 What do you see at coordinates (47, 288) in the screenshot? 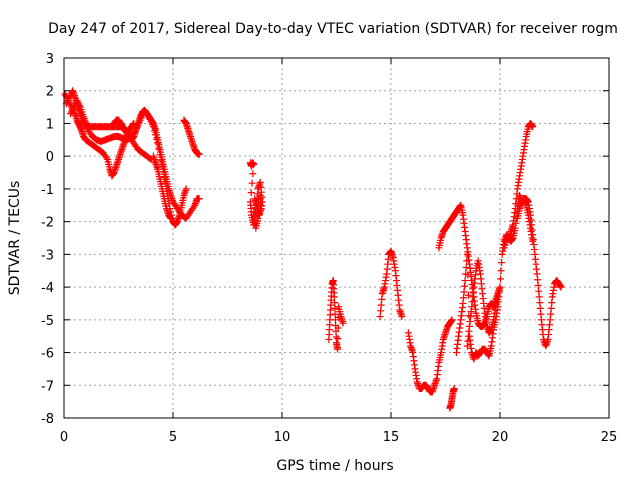
I see `y-tick-label: -4` at bounding box center [47, 288].